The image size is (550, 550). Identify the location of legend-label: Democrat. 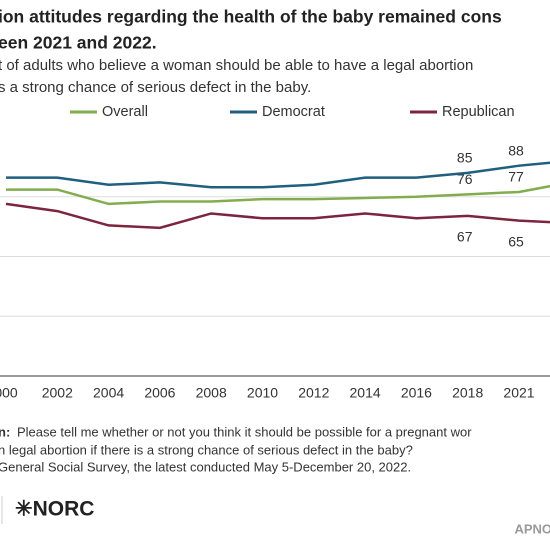
(293, 112).